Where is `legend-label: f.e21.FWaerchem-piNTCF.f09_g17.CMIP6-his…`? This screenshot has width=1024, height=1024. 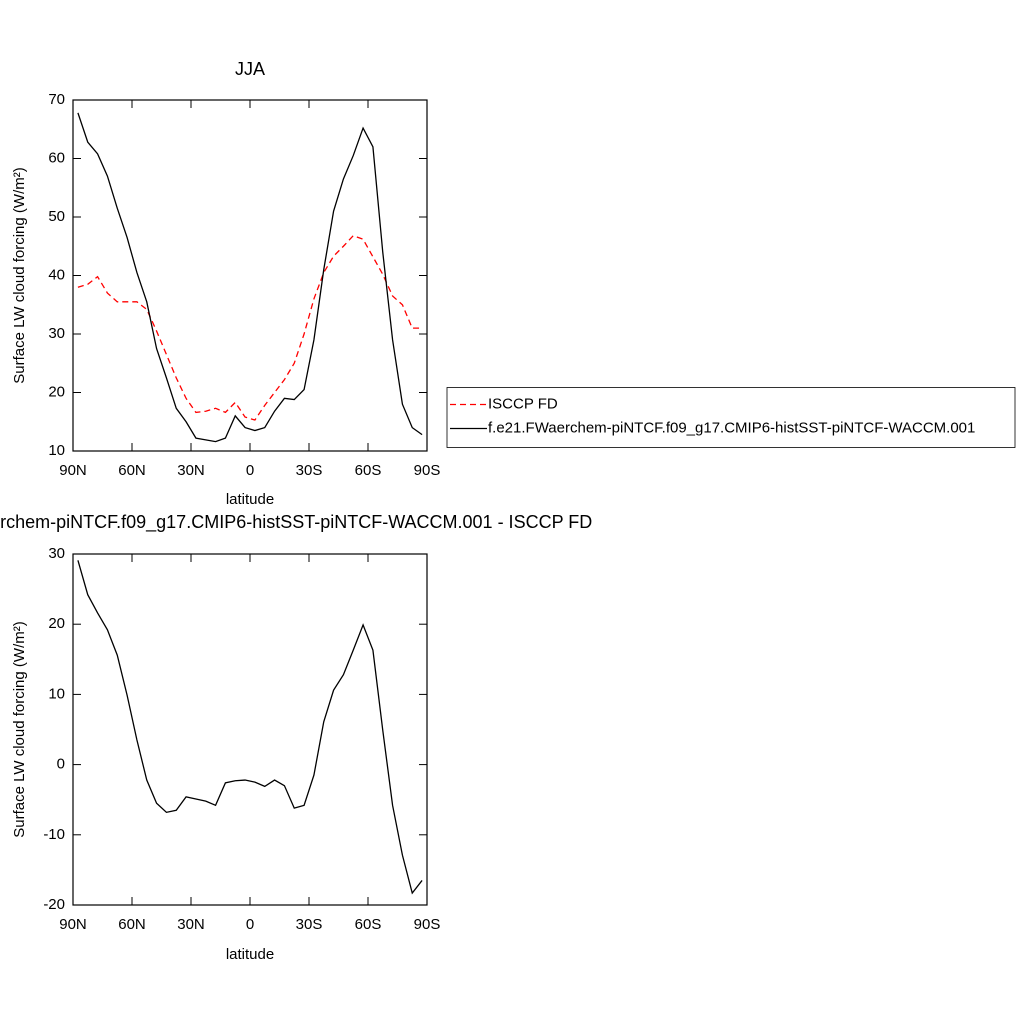
legend-label: f.e21.FWaerchem-piNTCF.f09_g17.CMIP6-his… is located at coordinates (731, 427).